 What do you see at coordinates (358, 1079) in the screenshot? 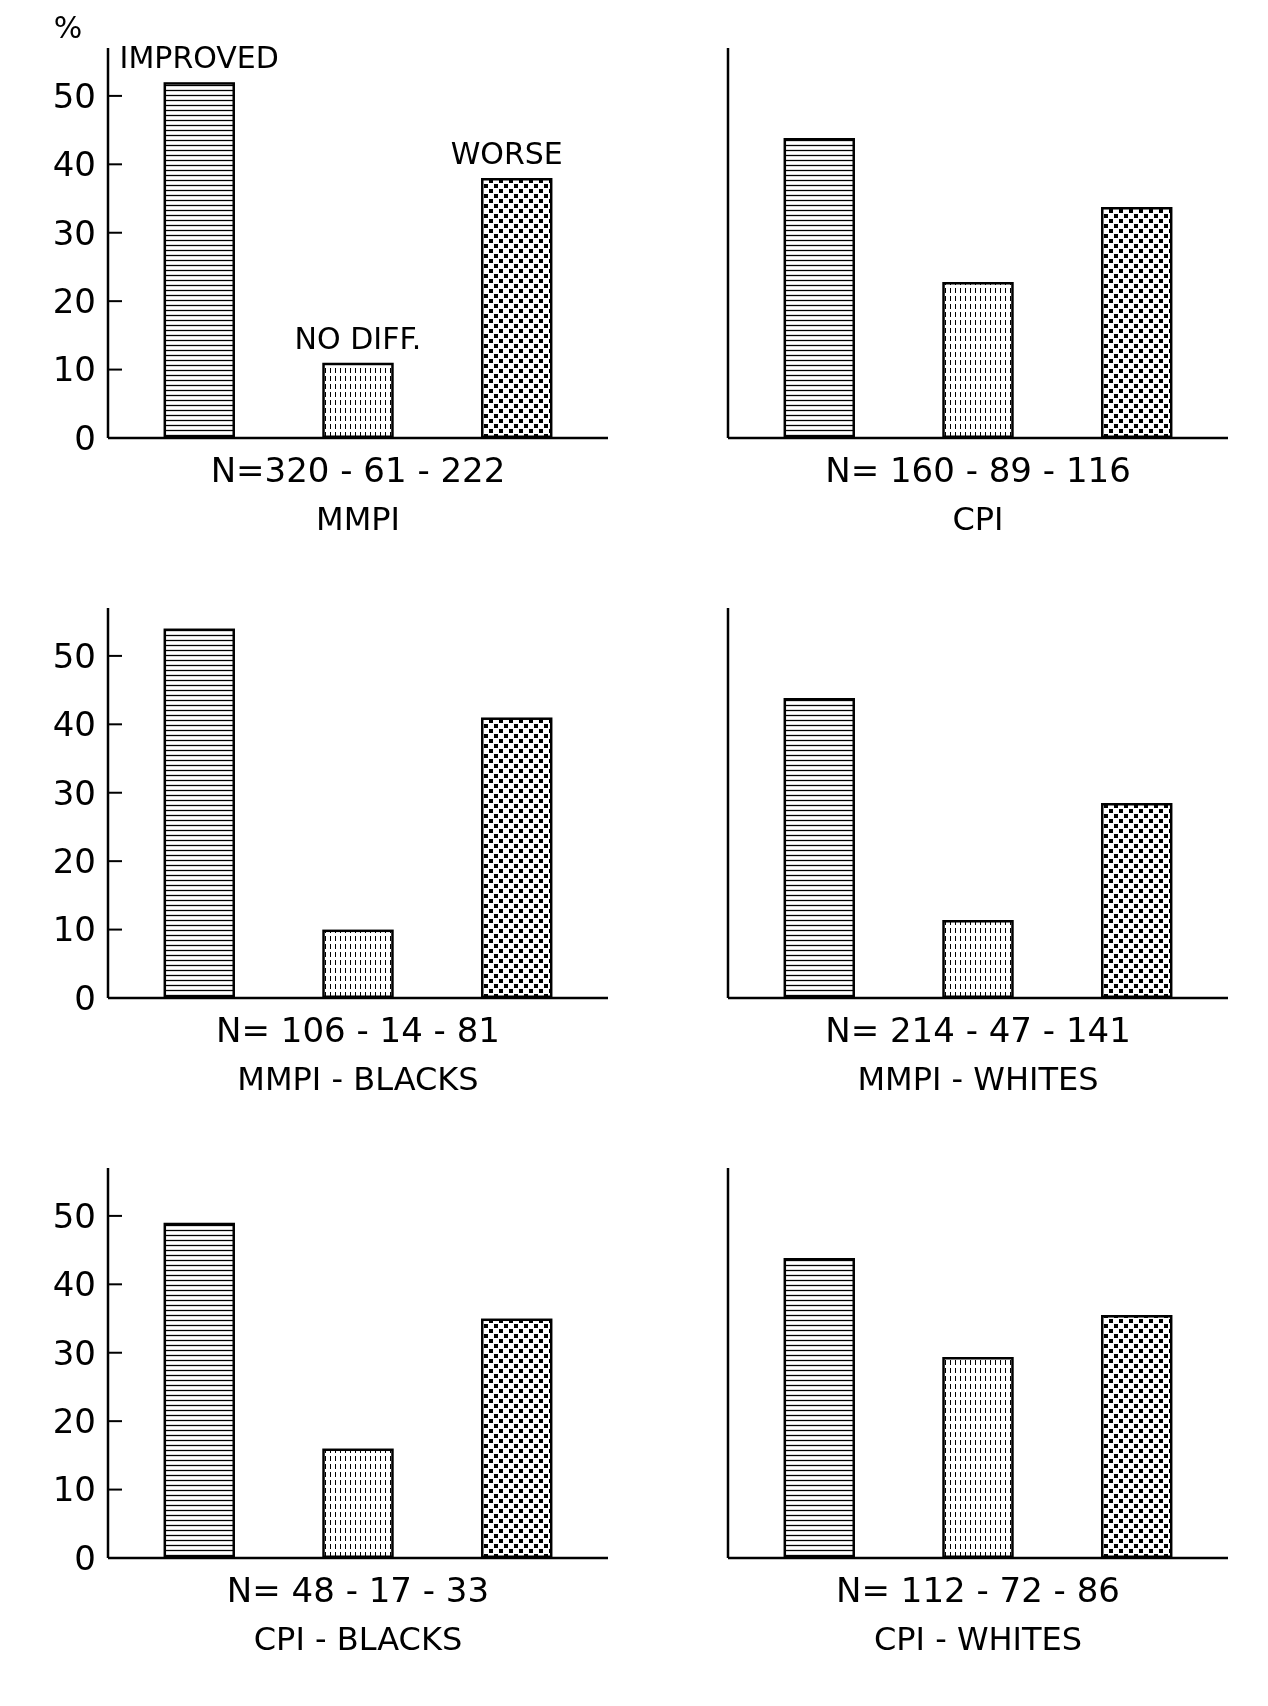
I see `text: MMPI - BLACKS` at bounding box center [358, 1079].